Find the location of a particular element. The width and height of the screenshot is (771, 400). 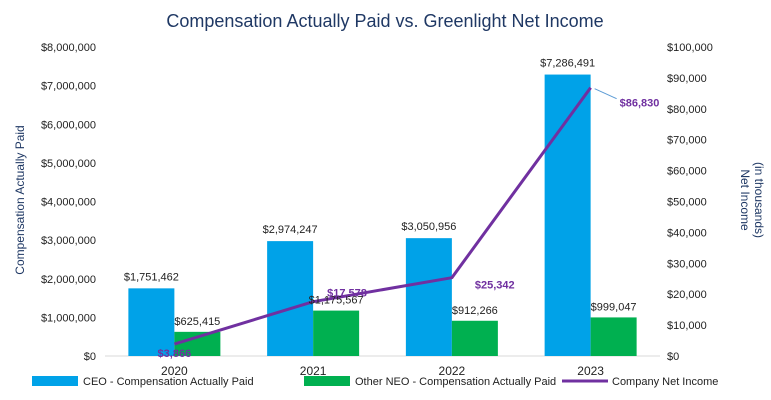

right-tick-label: $30,000 is located at coordinates (687, 264).